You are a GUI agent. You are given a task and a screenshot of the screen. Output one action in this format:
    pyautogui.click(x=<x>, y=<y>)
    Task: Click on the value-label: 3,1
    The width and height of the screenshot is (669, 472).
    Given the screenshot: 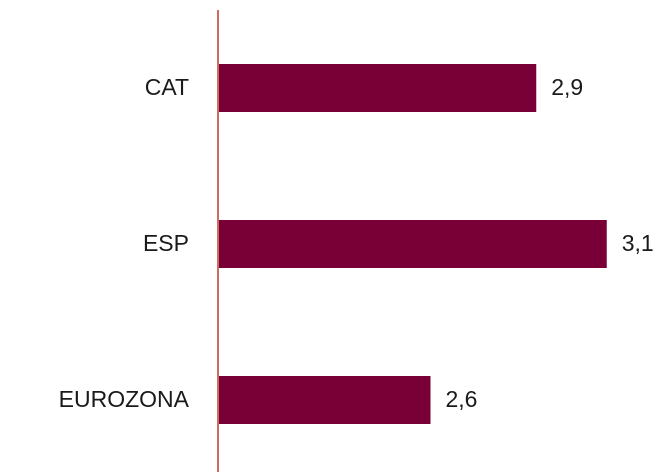 What is the action you would take?
    pyautogui.click(x=638, y=243)
    